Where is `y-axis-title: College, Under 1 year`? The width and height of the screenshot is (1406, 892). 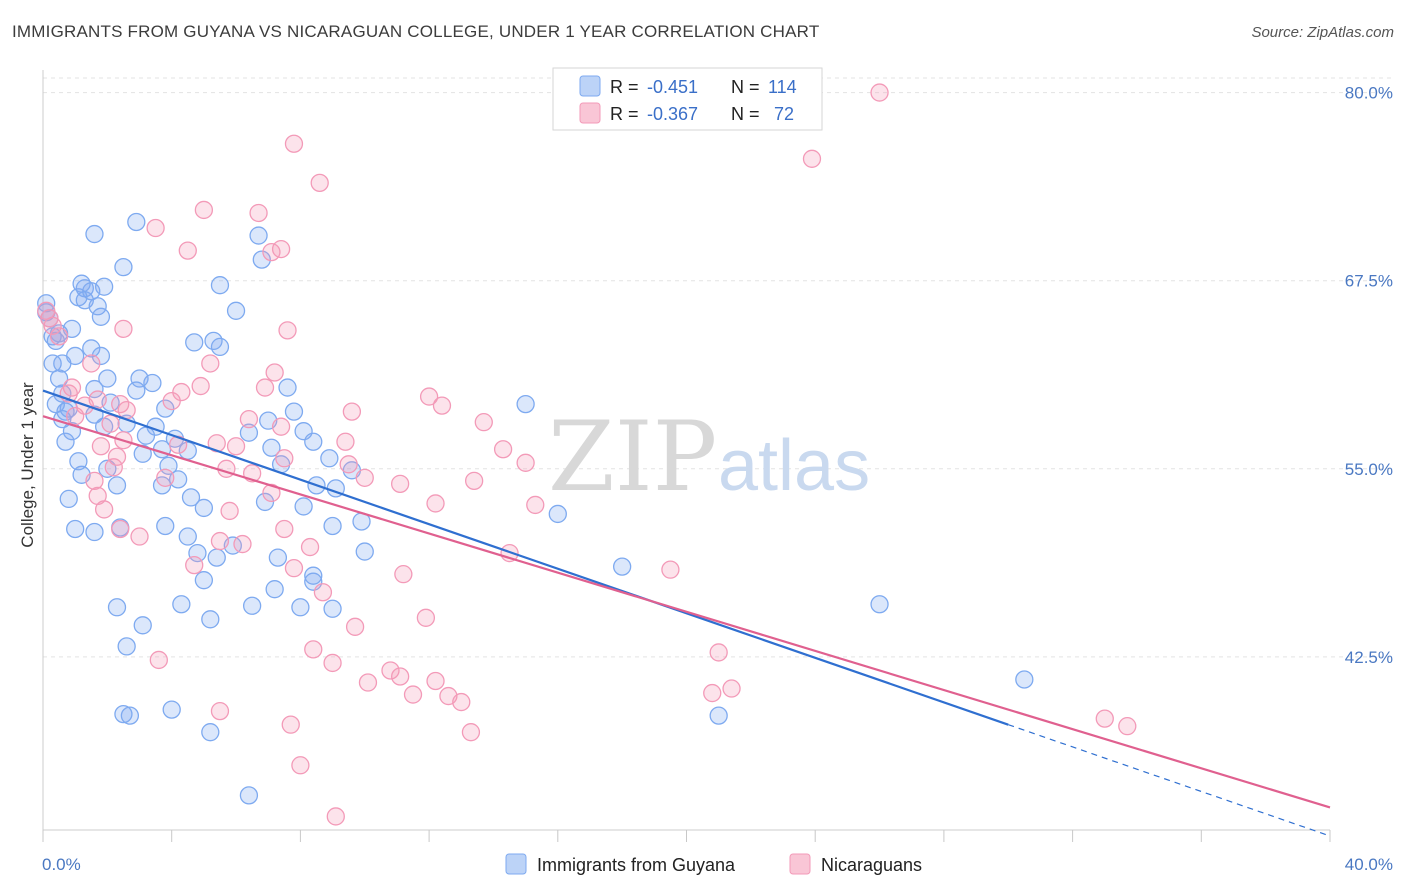
y-axis-title: College, Under 1 year is located at coordinates (27, 465).